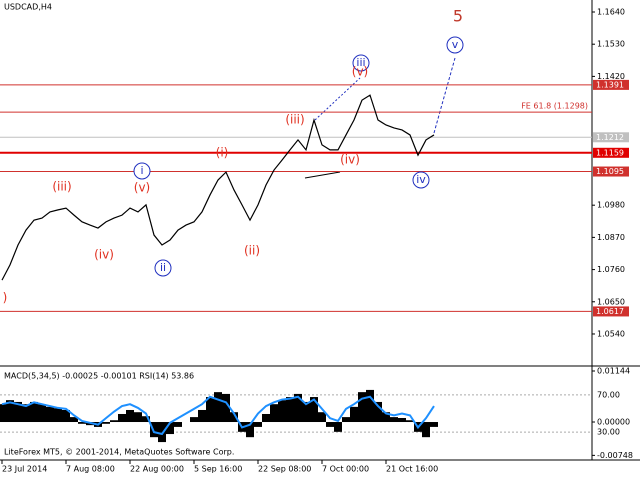  I want to click on wave-label: ), so click(5, 298).